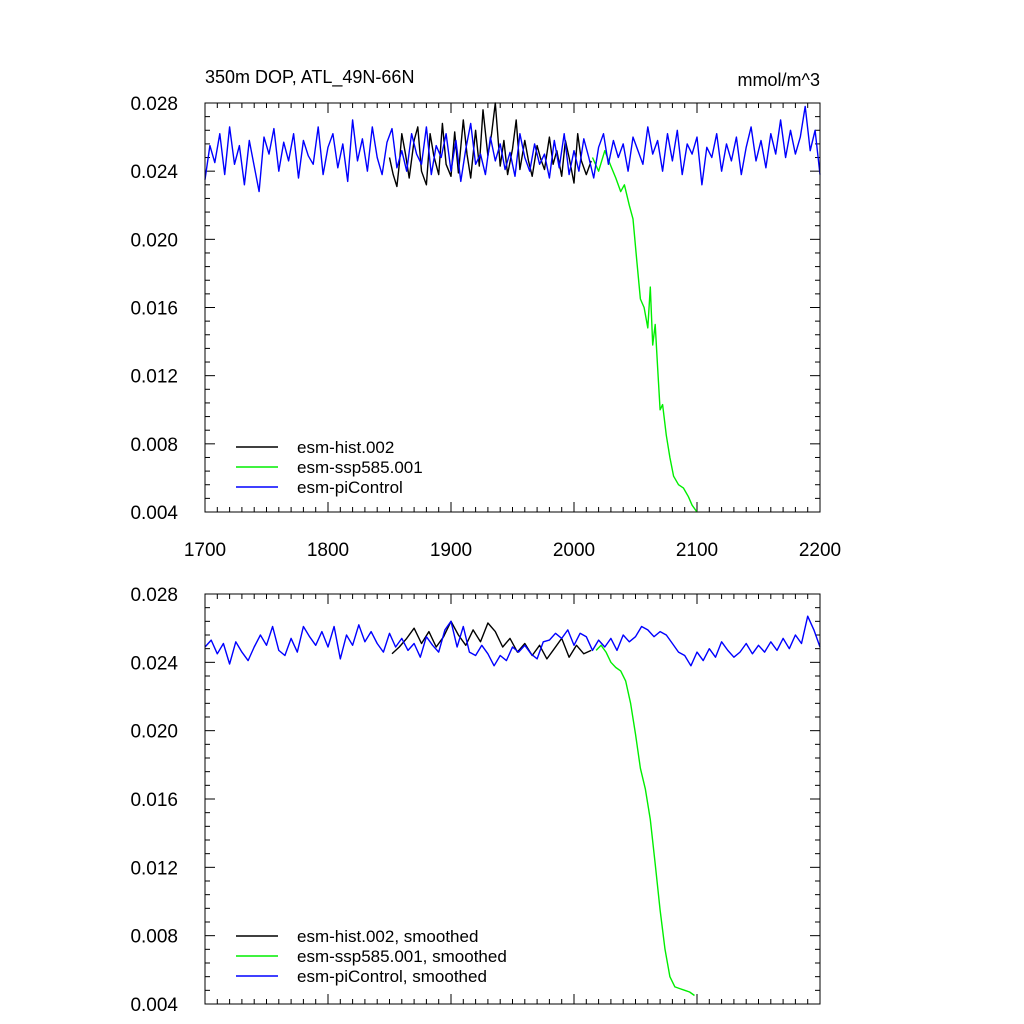 The width and height of the screenshot is (1024, 1024). I want to click on chart-title: 350m DOP, ATL_49N-66N, so click(309, 77).